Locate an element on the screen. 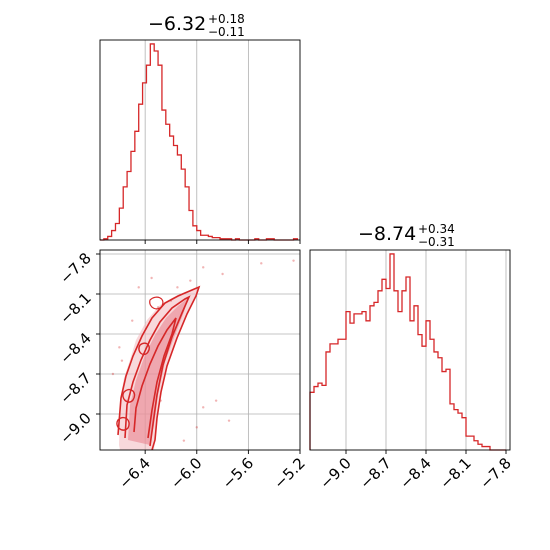 This screenshot has width=550, height=550. x-tick-label: −6.4 is located at coordinates (134, 473).